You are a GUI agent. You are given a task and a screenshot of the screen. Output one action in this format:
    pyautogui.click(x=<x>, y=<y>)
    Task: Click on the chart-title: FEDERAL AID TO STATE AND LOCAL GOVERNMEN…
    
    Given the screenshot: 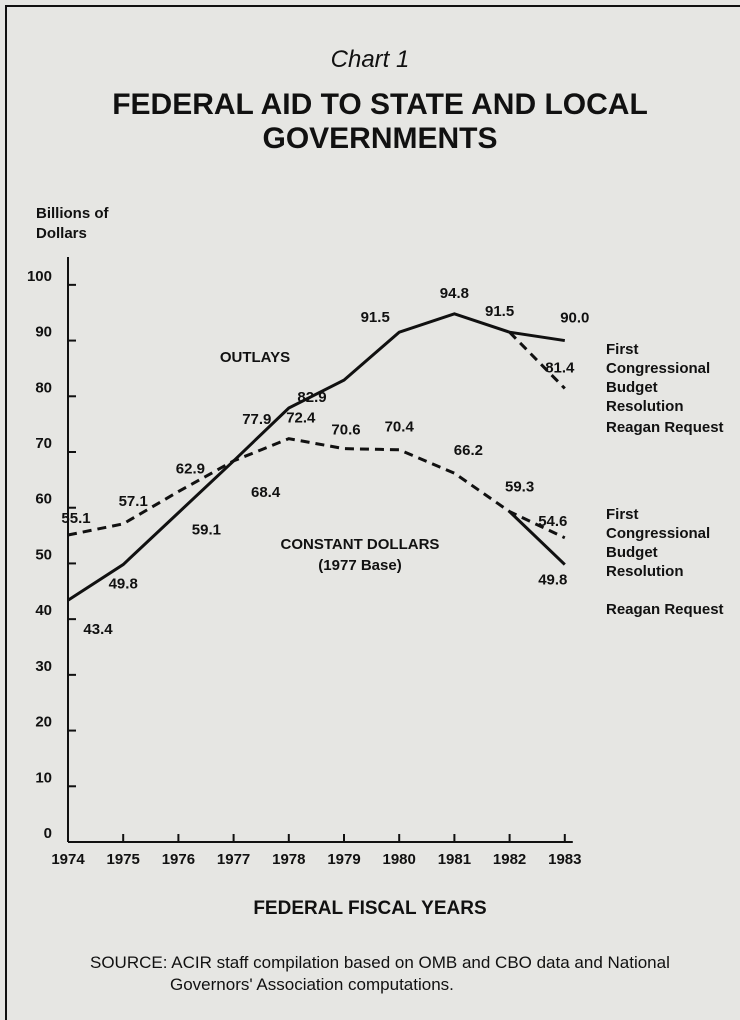 What is the action you would take?
    pyautogui.click(x=380, y=121)
    